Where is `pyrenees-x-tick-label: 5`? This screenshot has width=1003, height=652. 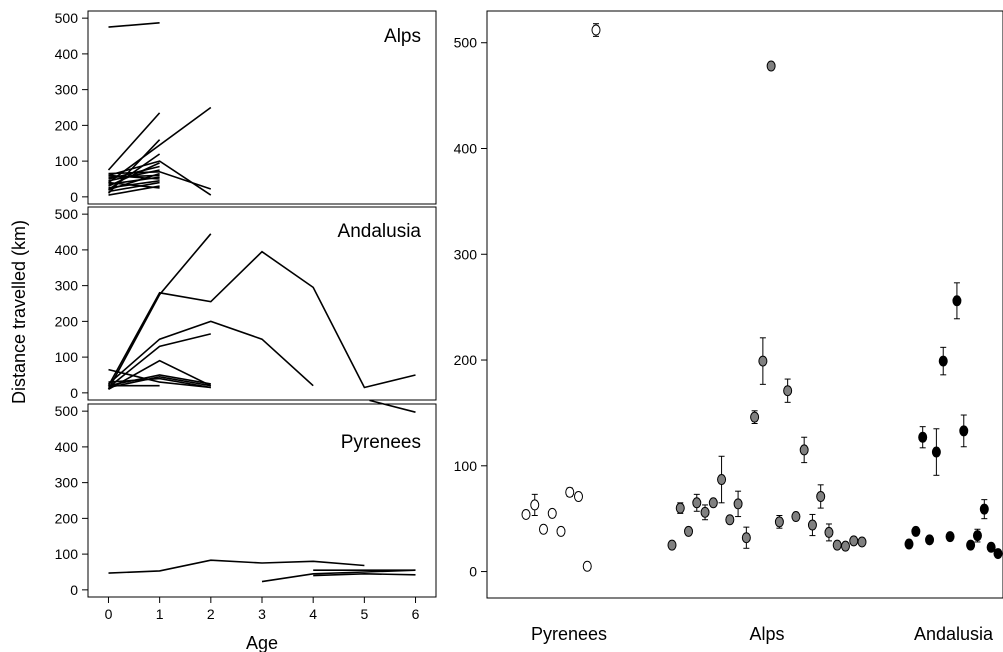
pyrenees-x-tick-label: 5 is located at coordinates (364, 614).